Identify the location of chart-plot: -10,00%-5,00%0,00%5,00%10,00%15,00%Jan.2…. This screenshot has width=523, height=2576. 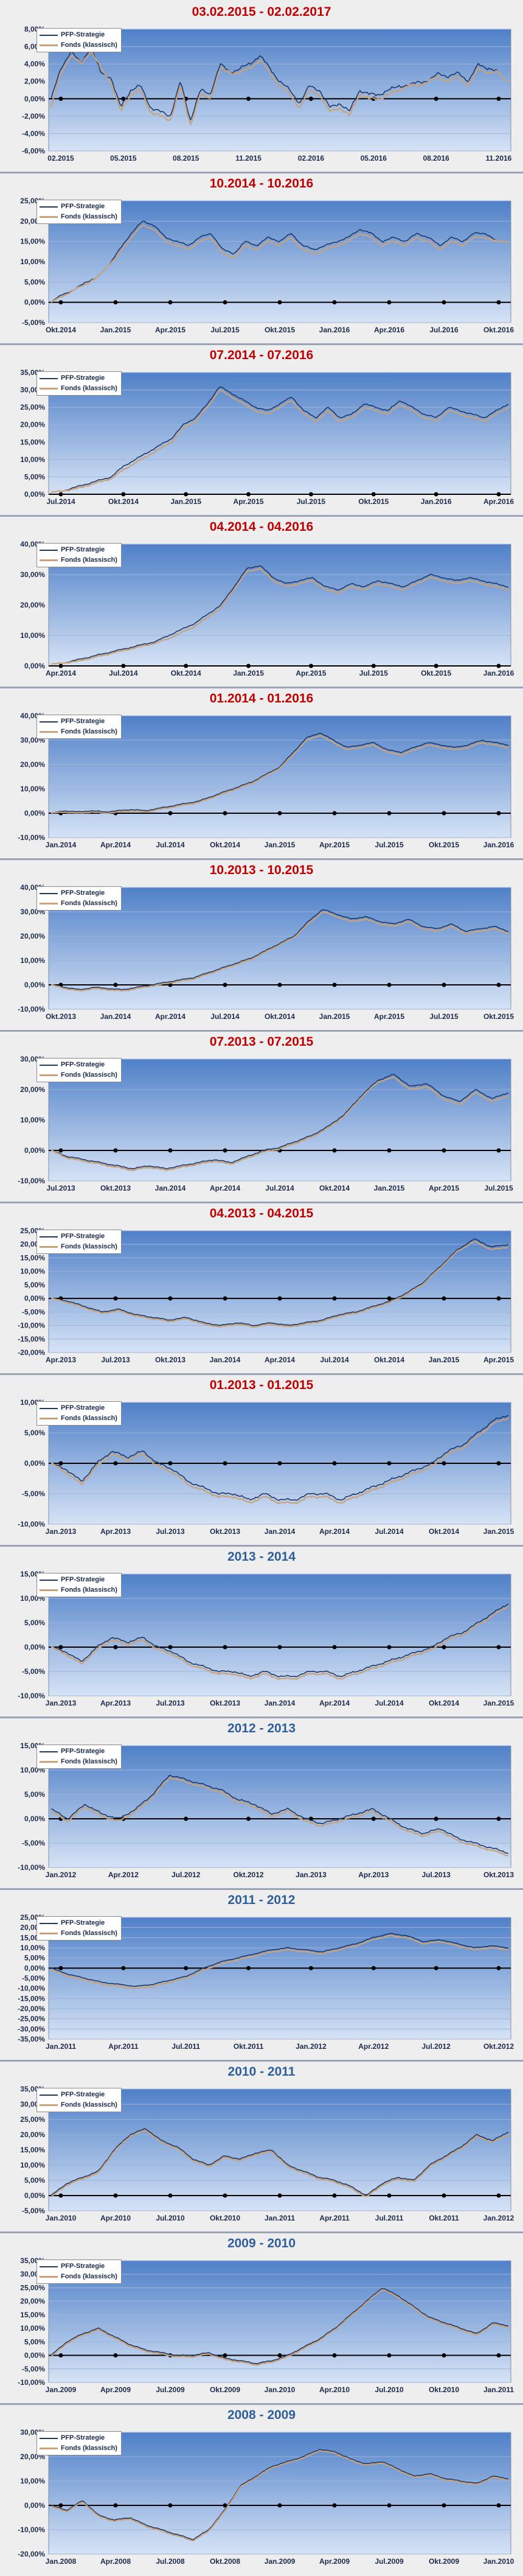
(266, 1810).